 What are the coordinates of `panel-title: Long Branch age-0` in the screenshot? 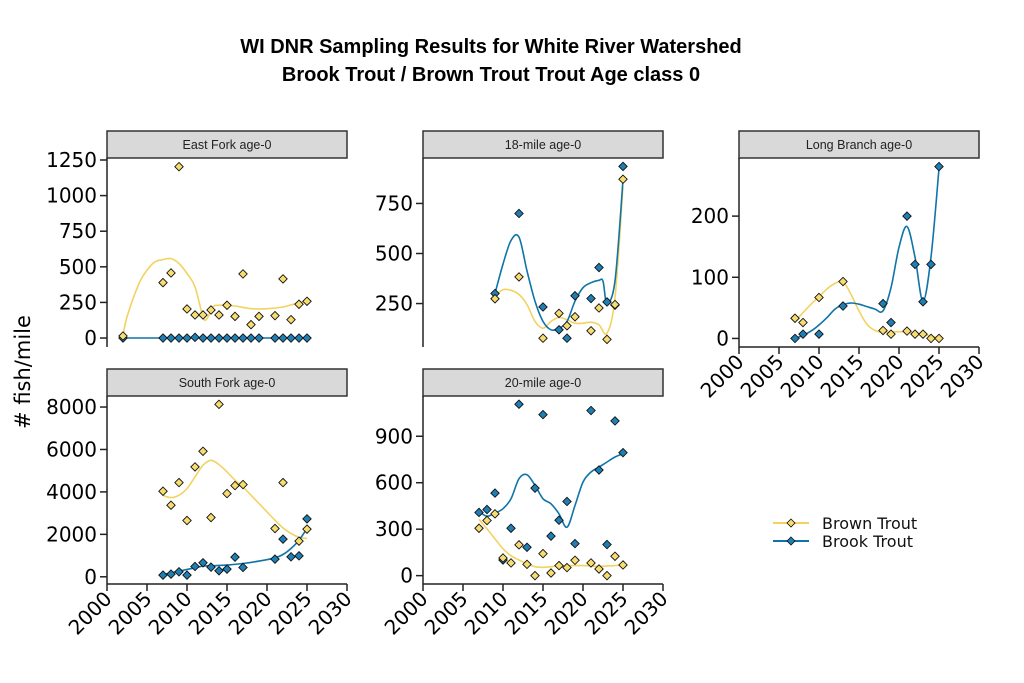 It's located at (859, 145).